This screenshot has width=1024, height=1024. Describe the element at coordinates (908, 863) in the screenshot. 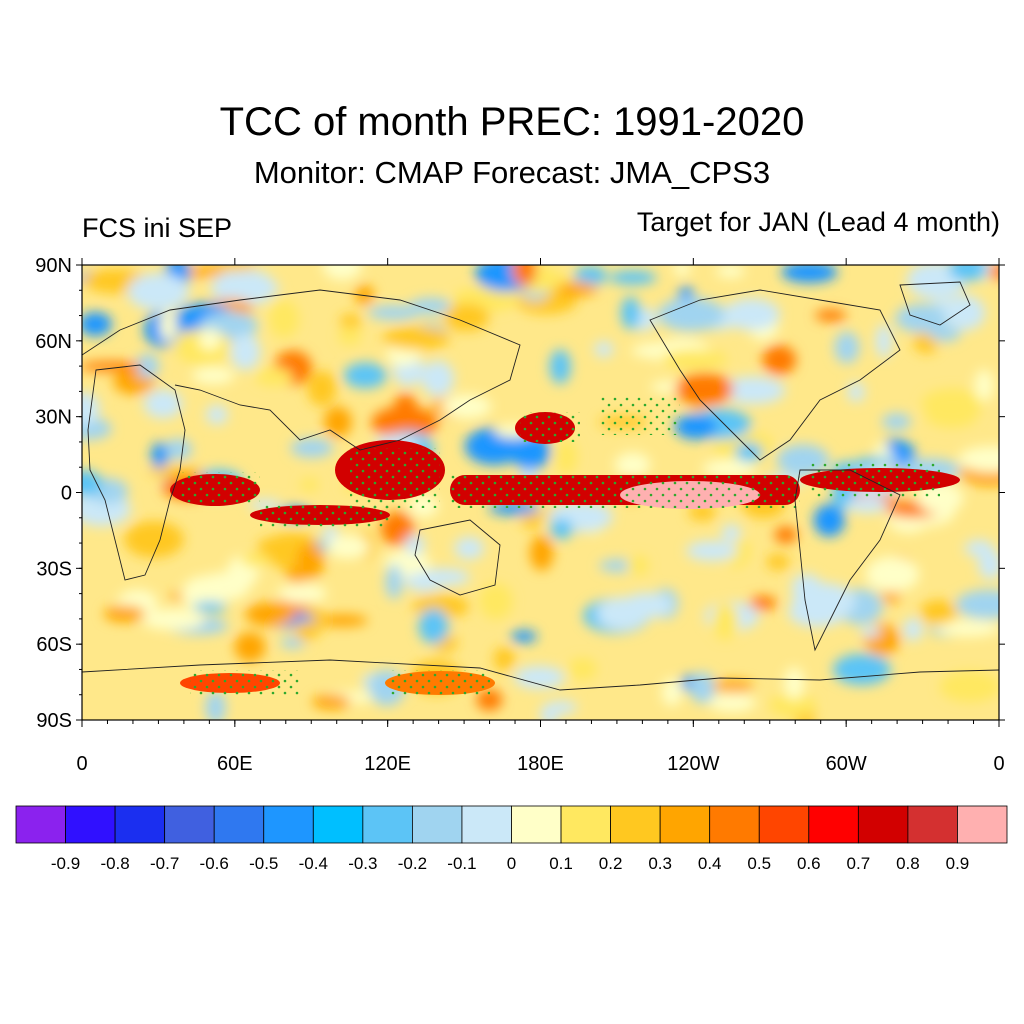

I see `colorbar-label: 0.8` at that location.